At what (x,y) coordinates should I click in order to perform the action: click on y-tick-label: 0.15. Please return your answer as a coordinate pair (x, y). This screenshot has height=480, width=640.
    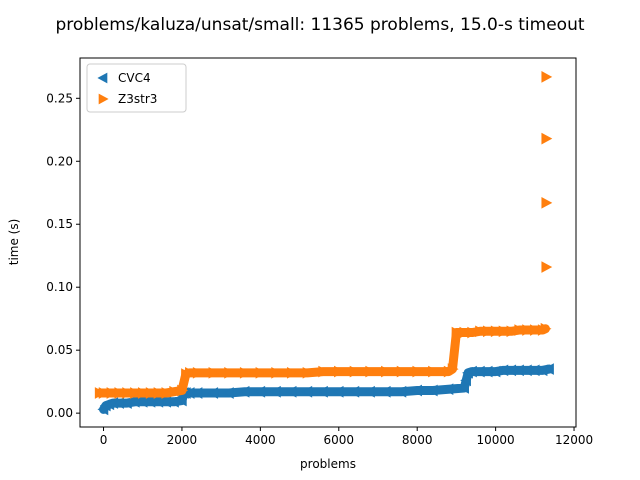
    Looking at the image, I should click on (59, 224).